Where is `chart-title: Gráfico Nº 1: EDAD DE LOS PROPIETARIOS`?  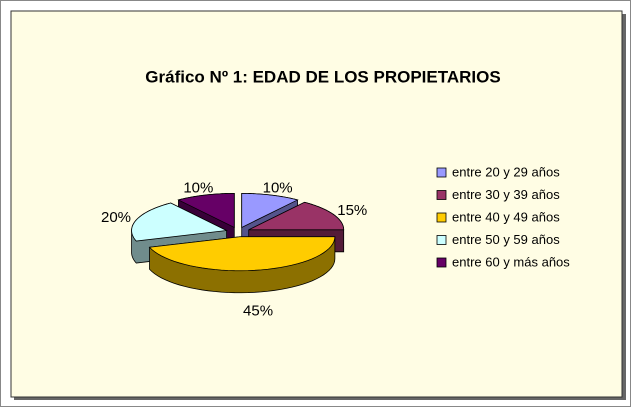 chart-title: Gráfico Nº 1: EDAD DE LOS PROPIETARIOS is located at coordinates (322, 76).